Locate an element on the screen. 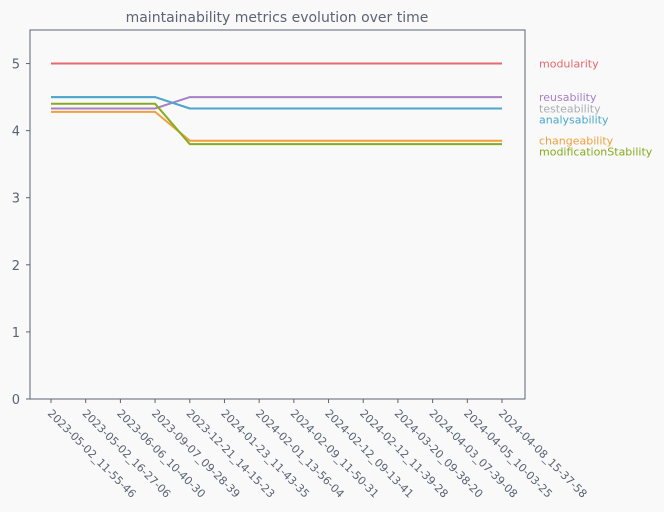  series-line-reusability is located at coordinates (276, 103).